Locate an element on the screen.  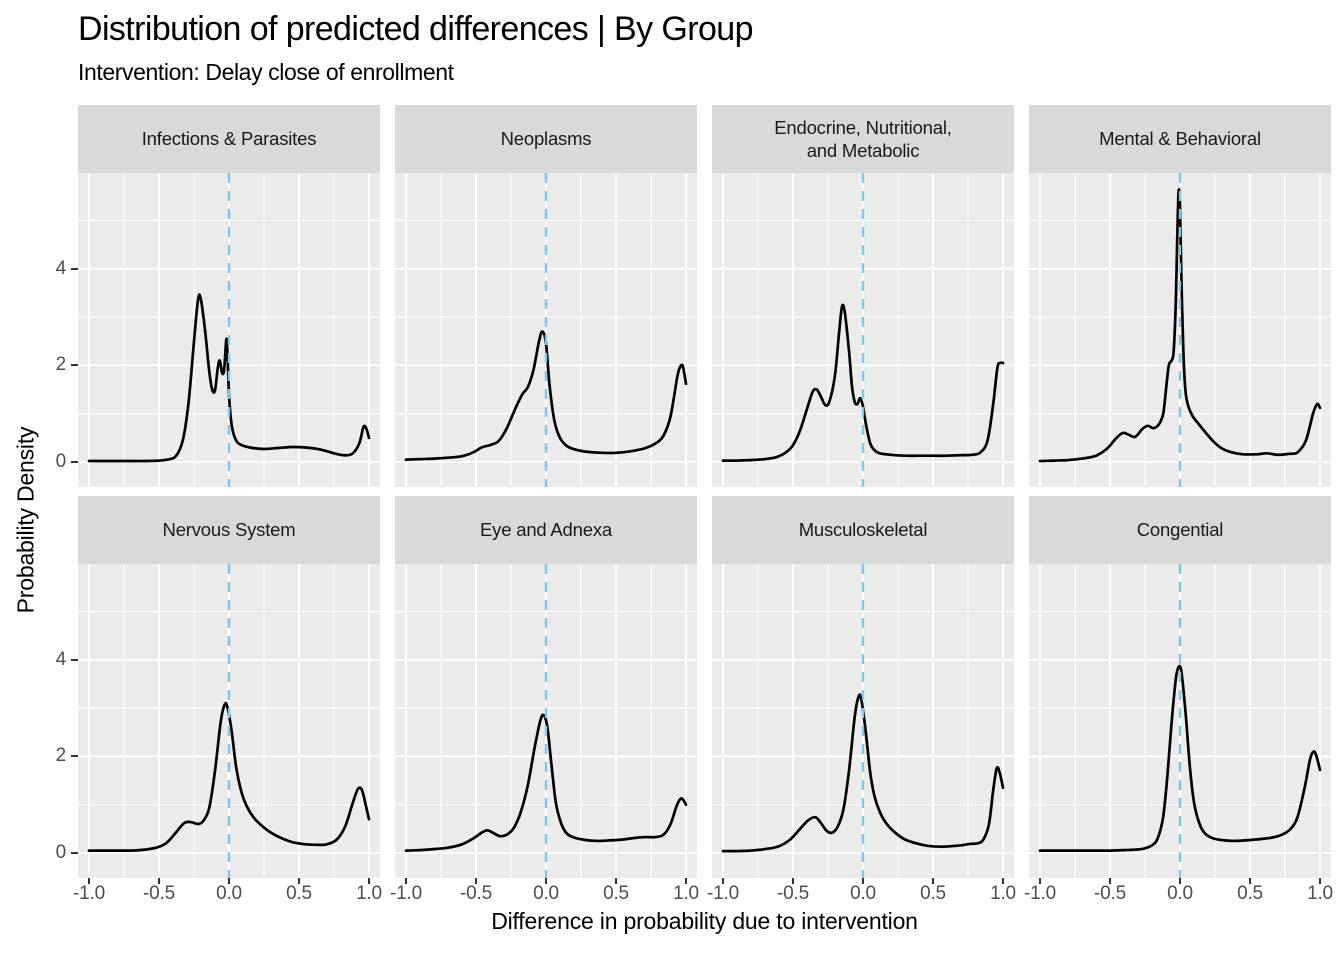
facet-neoplasms: Neoplasms is located at coordinates (546, 296).